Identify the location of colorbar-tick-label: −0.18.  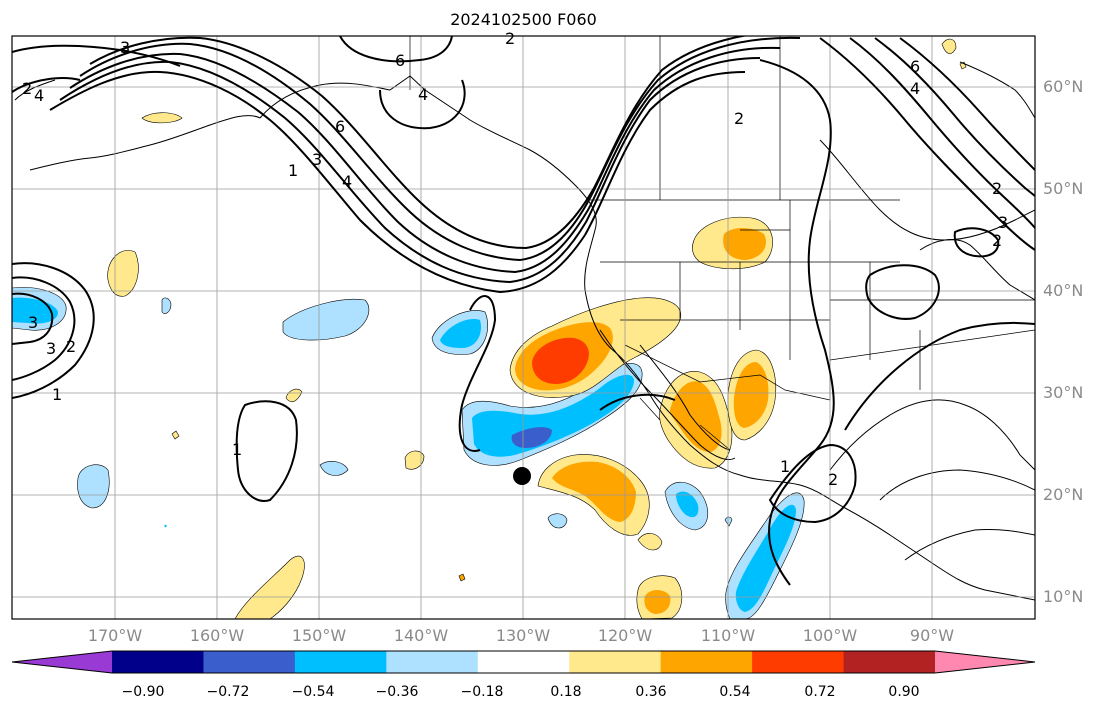
(482, 692).